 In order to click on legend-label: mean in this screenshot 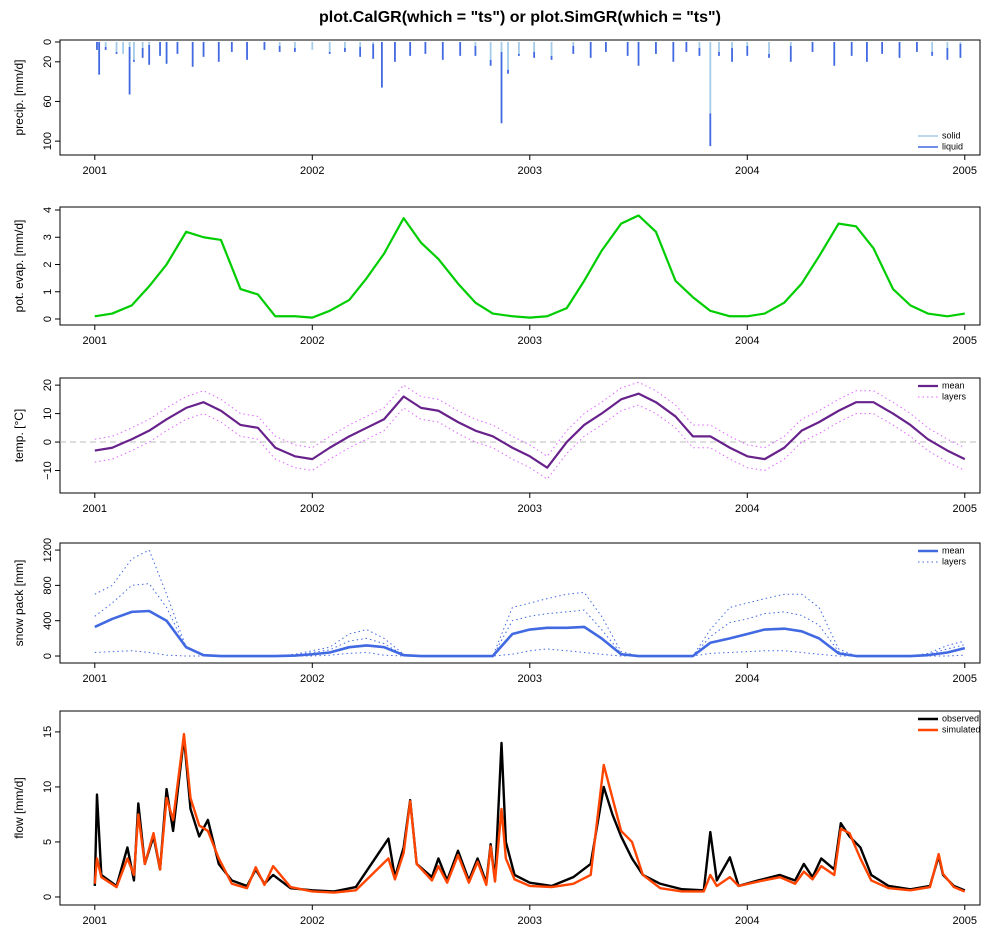, I will do `click(953, 550)`.